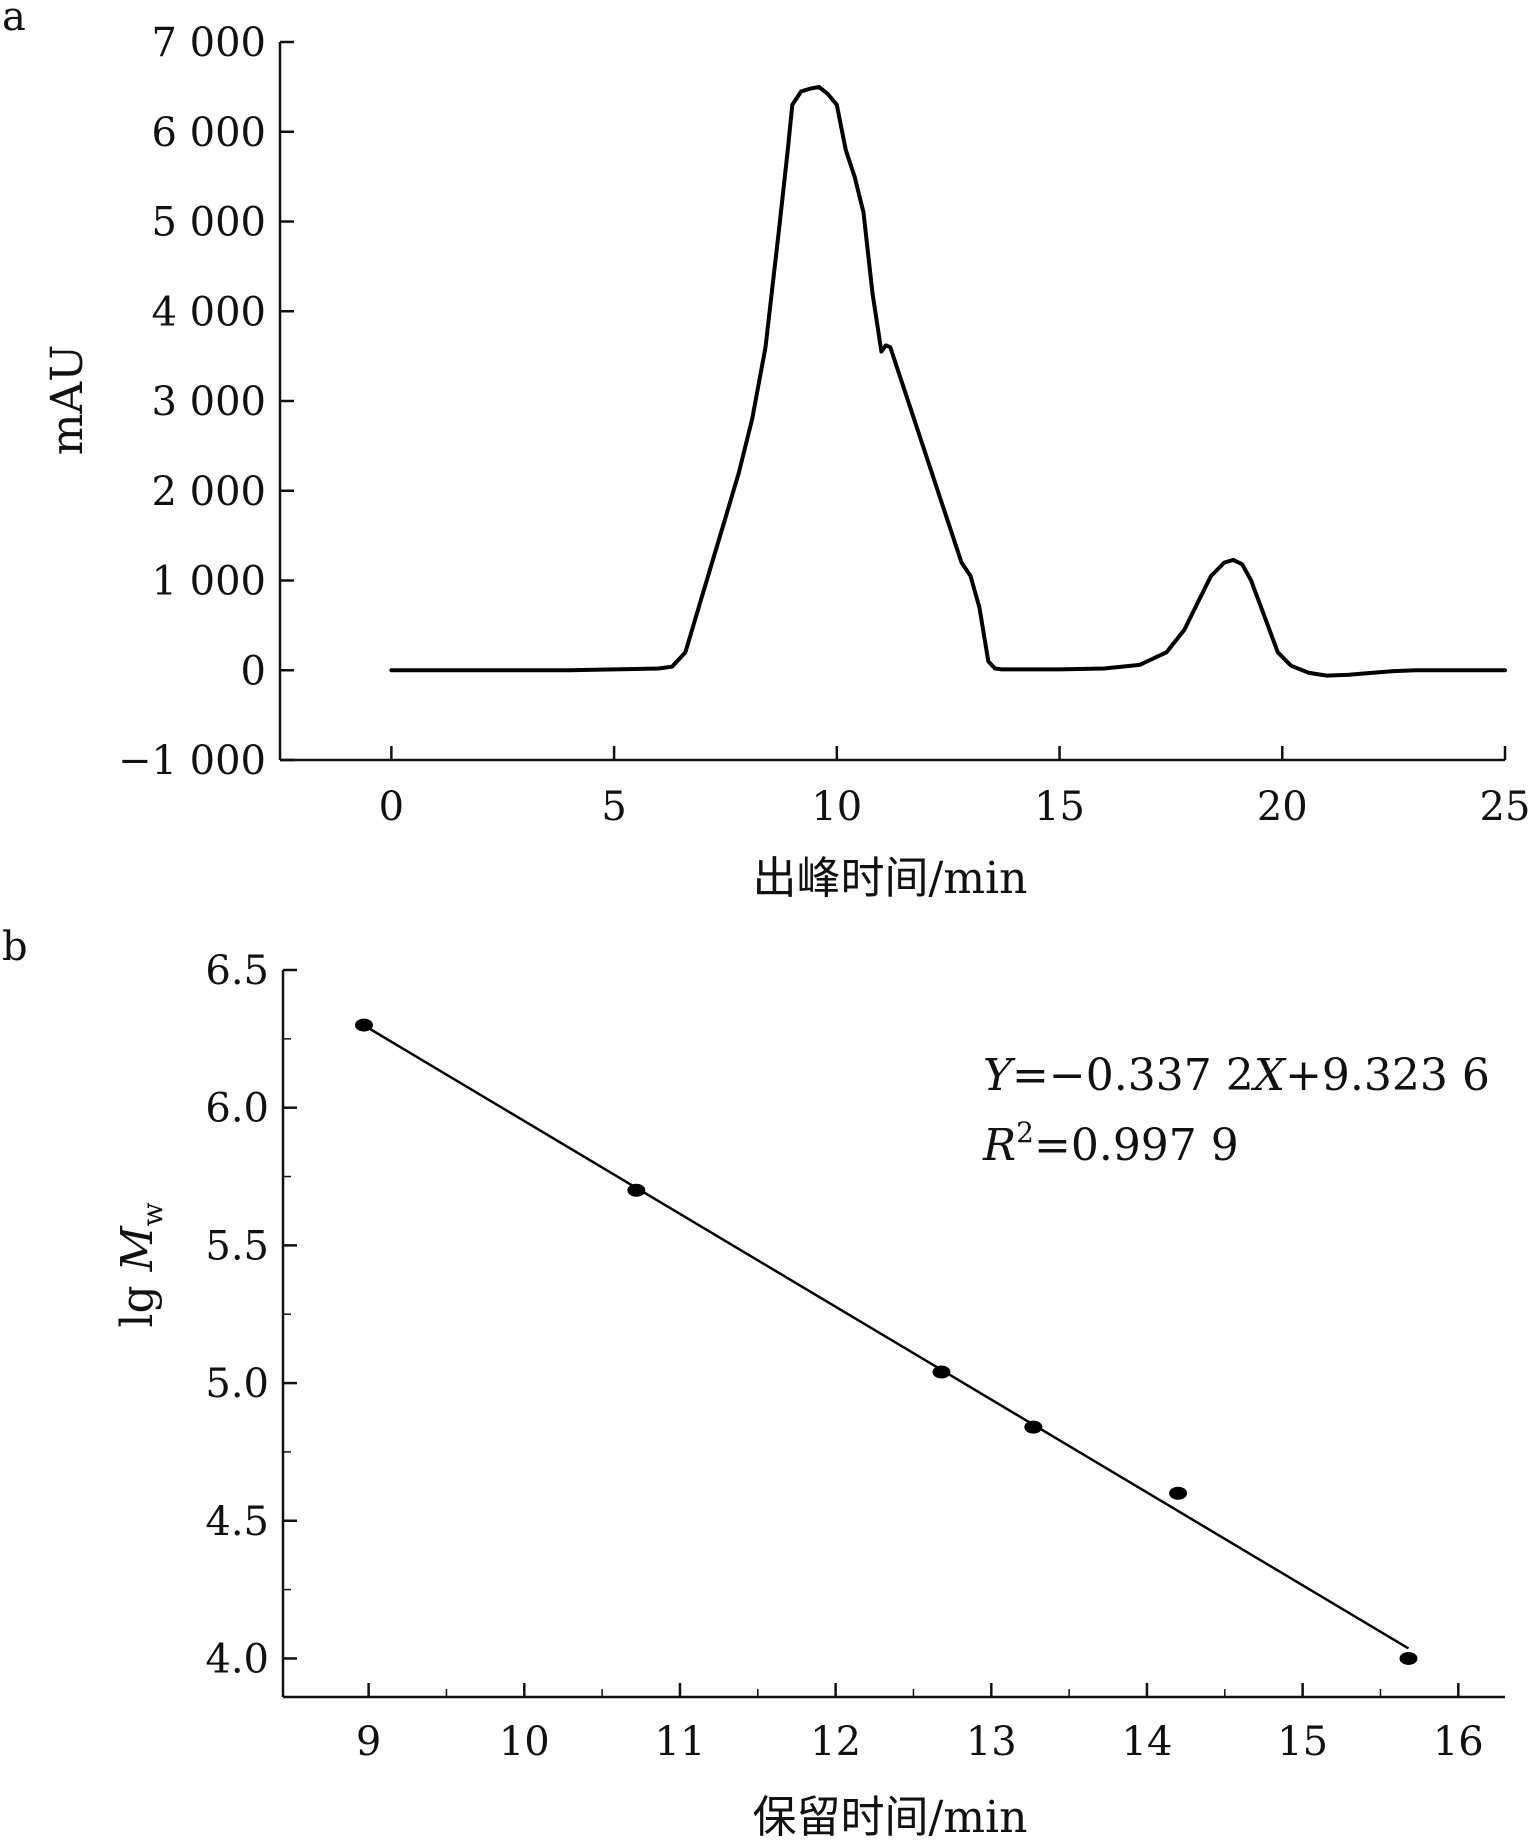 The image size is (1537, 1844). I want to click on y-tick-label: 4.0, so click(237, 1659).